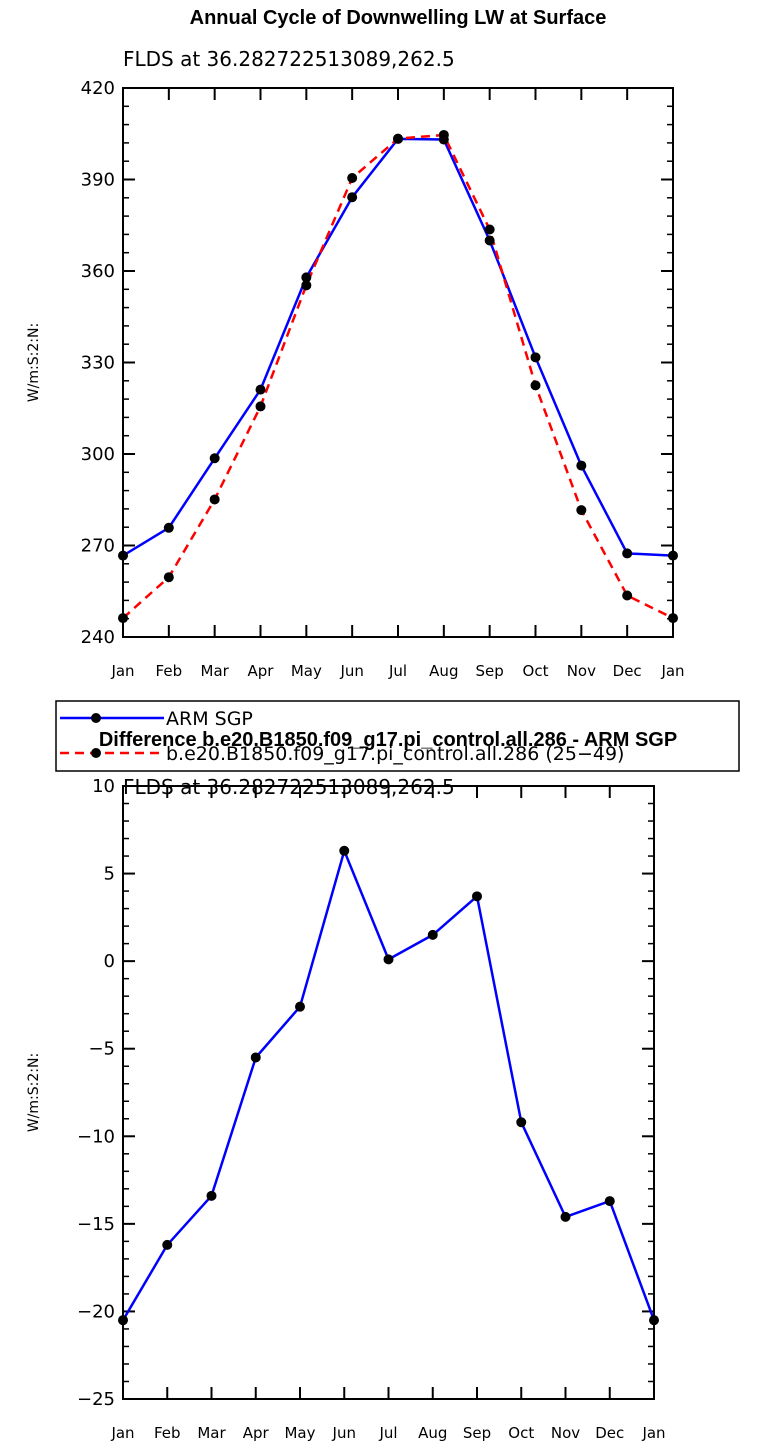 Image resolution: width=778 pixels, height=1449 pixels. Describe the element at coordinates (96, 1311) in the screenshot. I see `y-tick-label: −20` at that location.